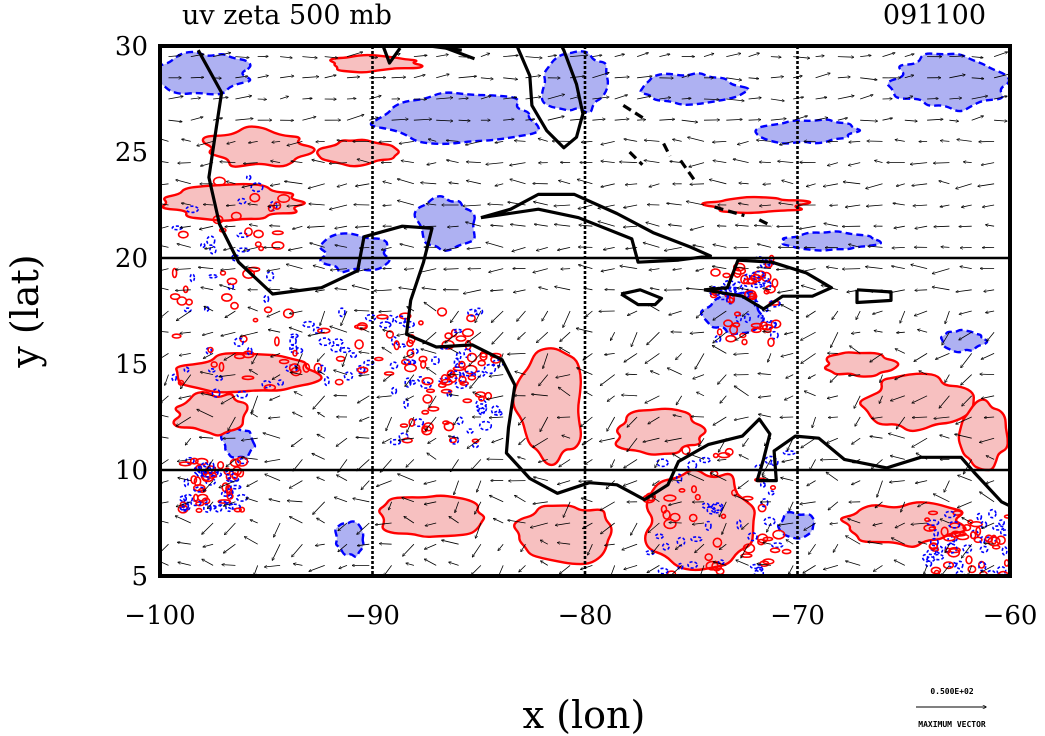  Describe the element at coordinates (729, 211) in the screenshot. I see `island-coastline` at that location.